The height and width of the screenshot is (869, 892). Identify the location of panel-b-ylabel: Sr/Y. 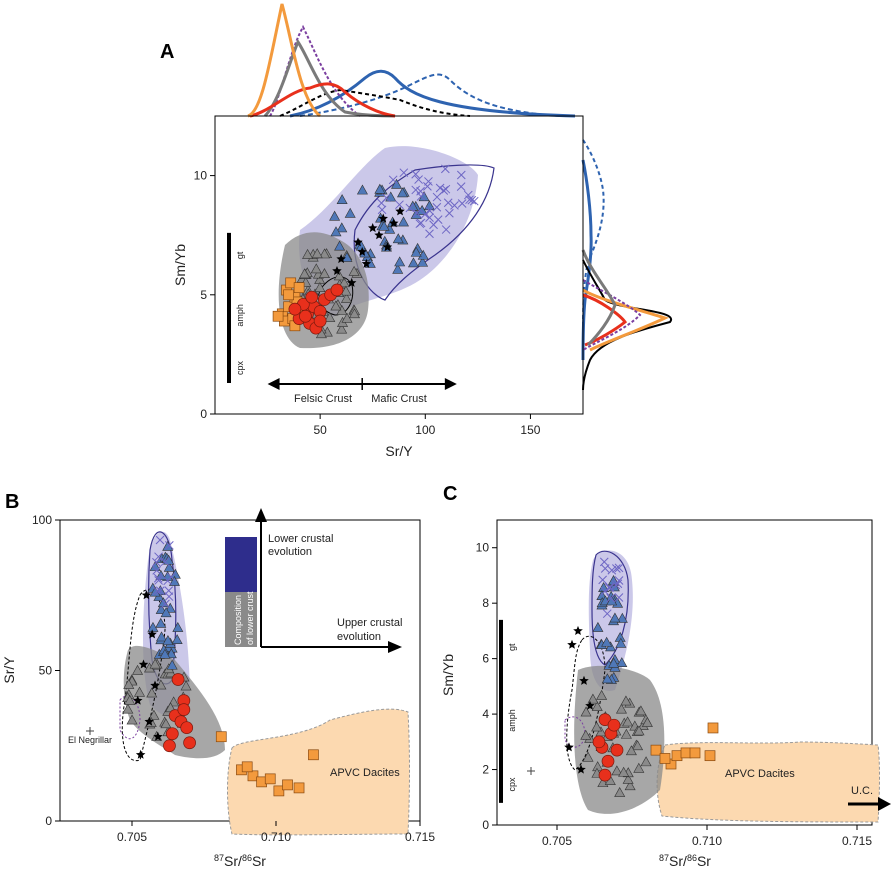
(9, 670).